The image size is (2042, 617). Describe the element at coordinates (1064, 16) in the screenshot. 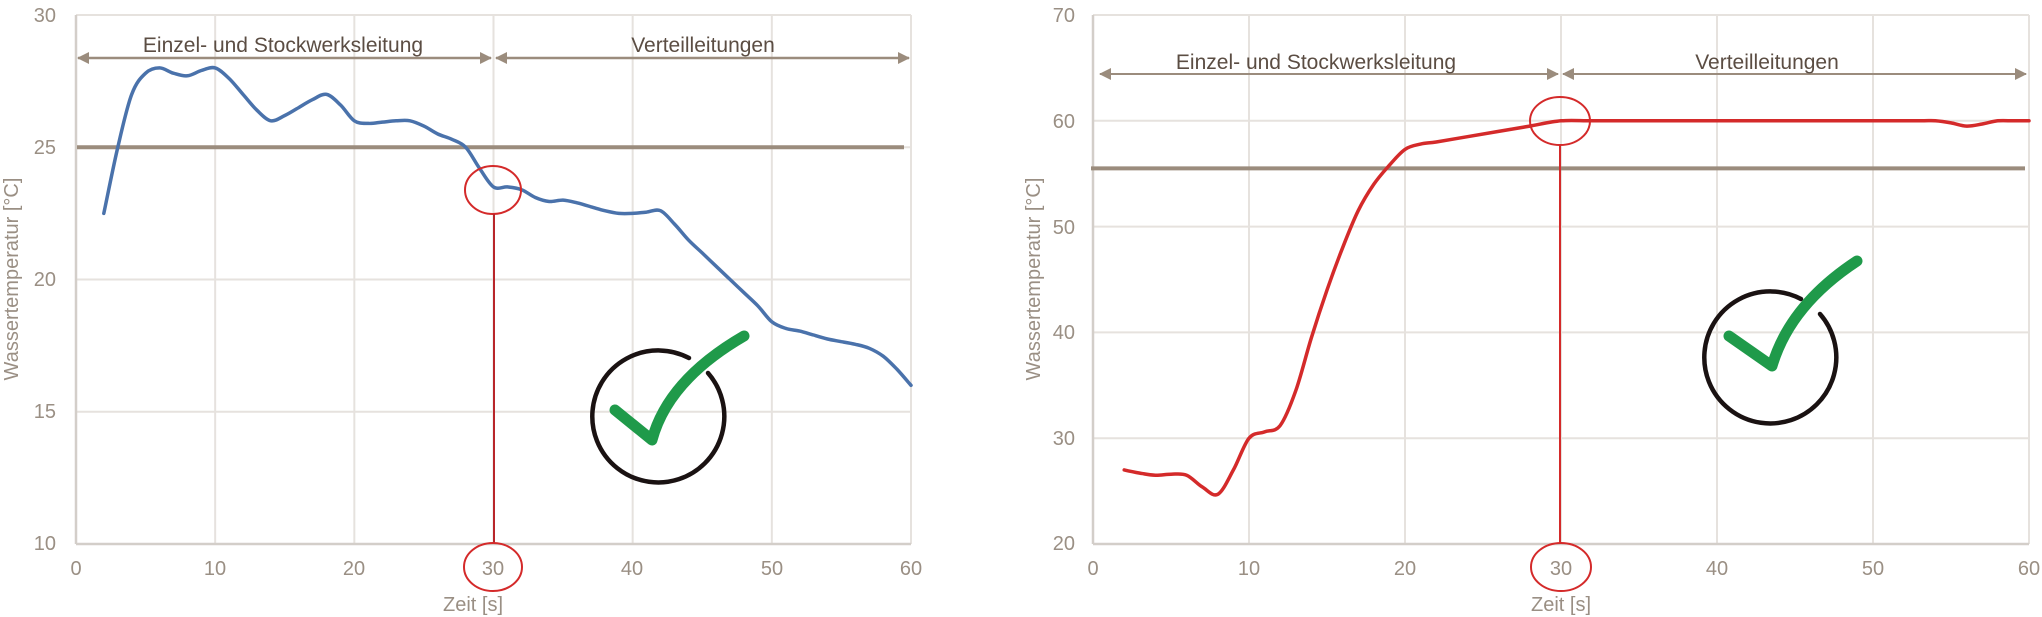

I see `y-tick-label: 70` at that location.